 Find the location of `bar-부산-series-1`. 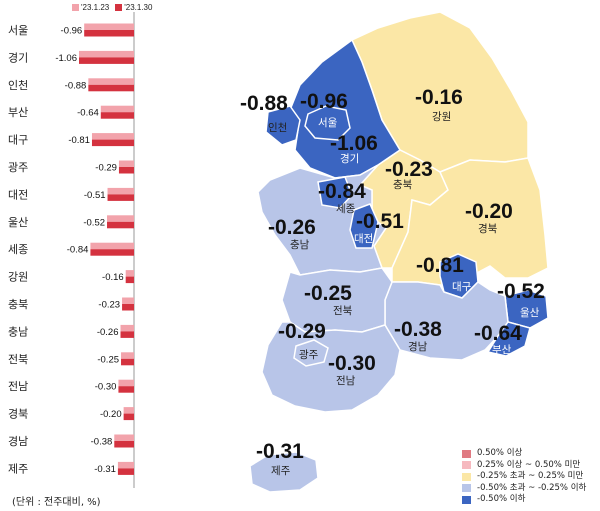

bar-부산-series-1 is located at coordinates (117, 109).